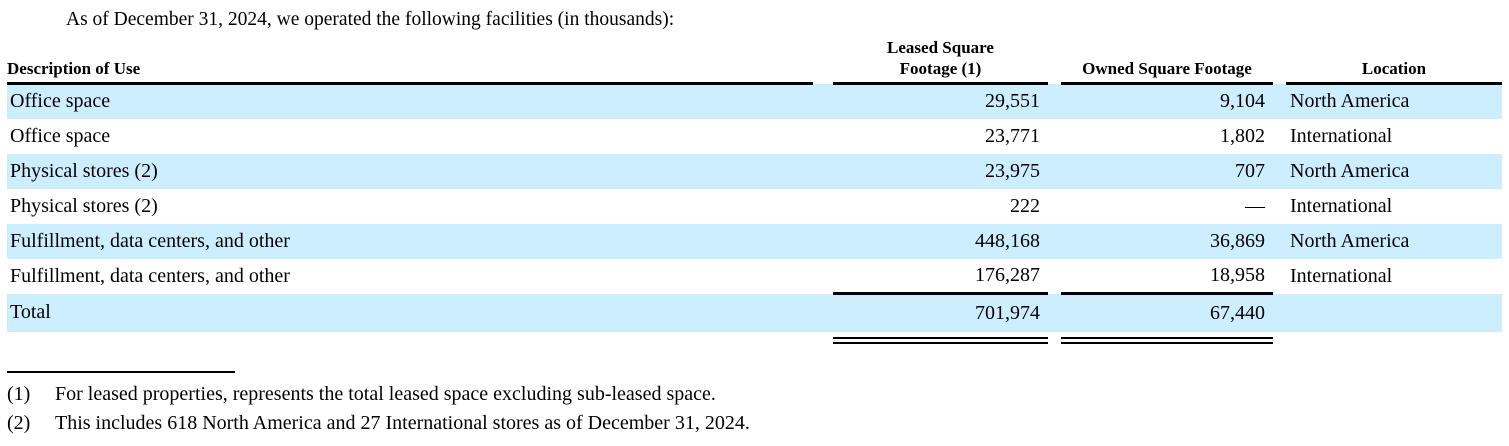 The image size is (1509, 446). I want to click on footnote-separator, so click(121, 371).